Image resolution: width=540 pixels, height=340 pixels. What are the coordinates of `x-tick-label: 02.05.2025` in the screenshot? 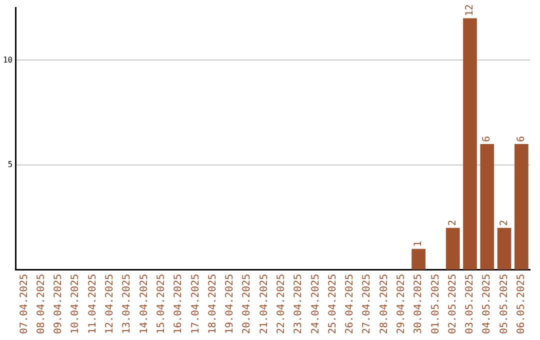 It's located at (452, 304).